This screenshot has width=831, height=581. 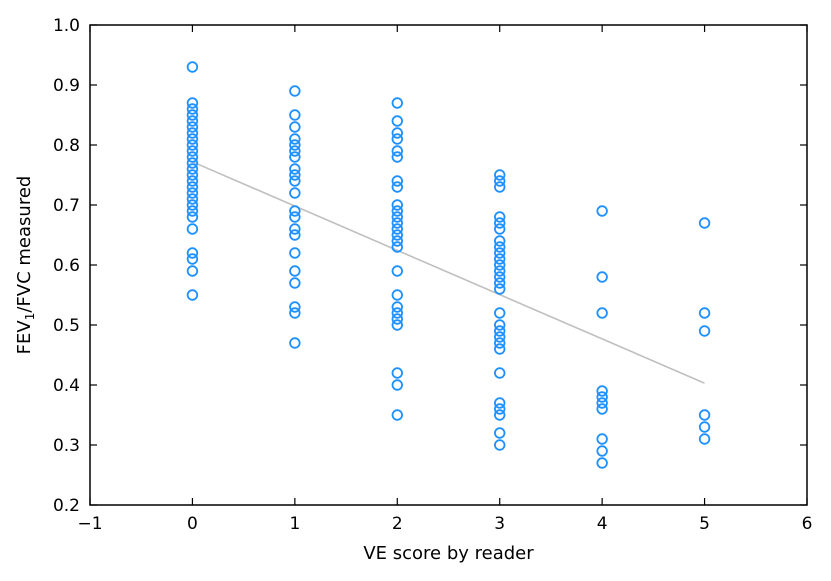 What do you see at coordinates (89, 524) in the screenshot?
I see `x-tick-label: −1` at bounding box center [89, 524].